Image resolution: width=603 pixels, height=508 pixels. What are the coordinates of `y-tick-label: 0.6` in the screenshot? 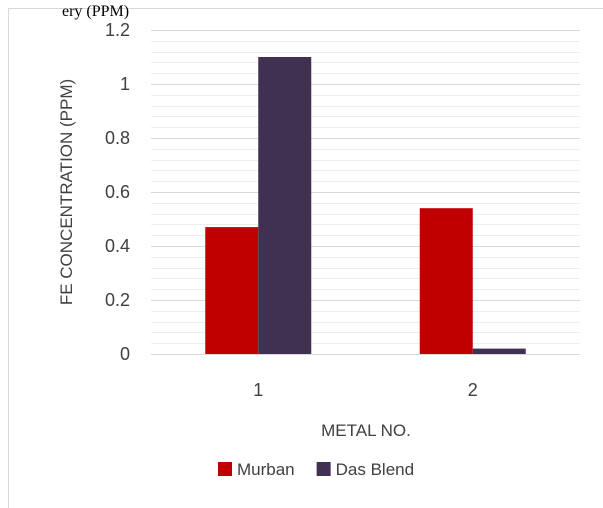 It's located at (117, 192).